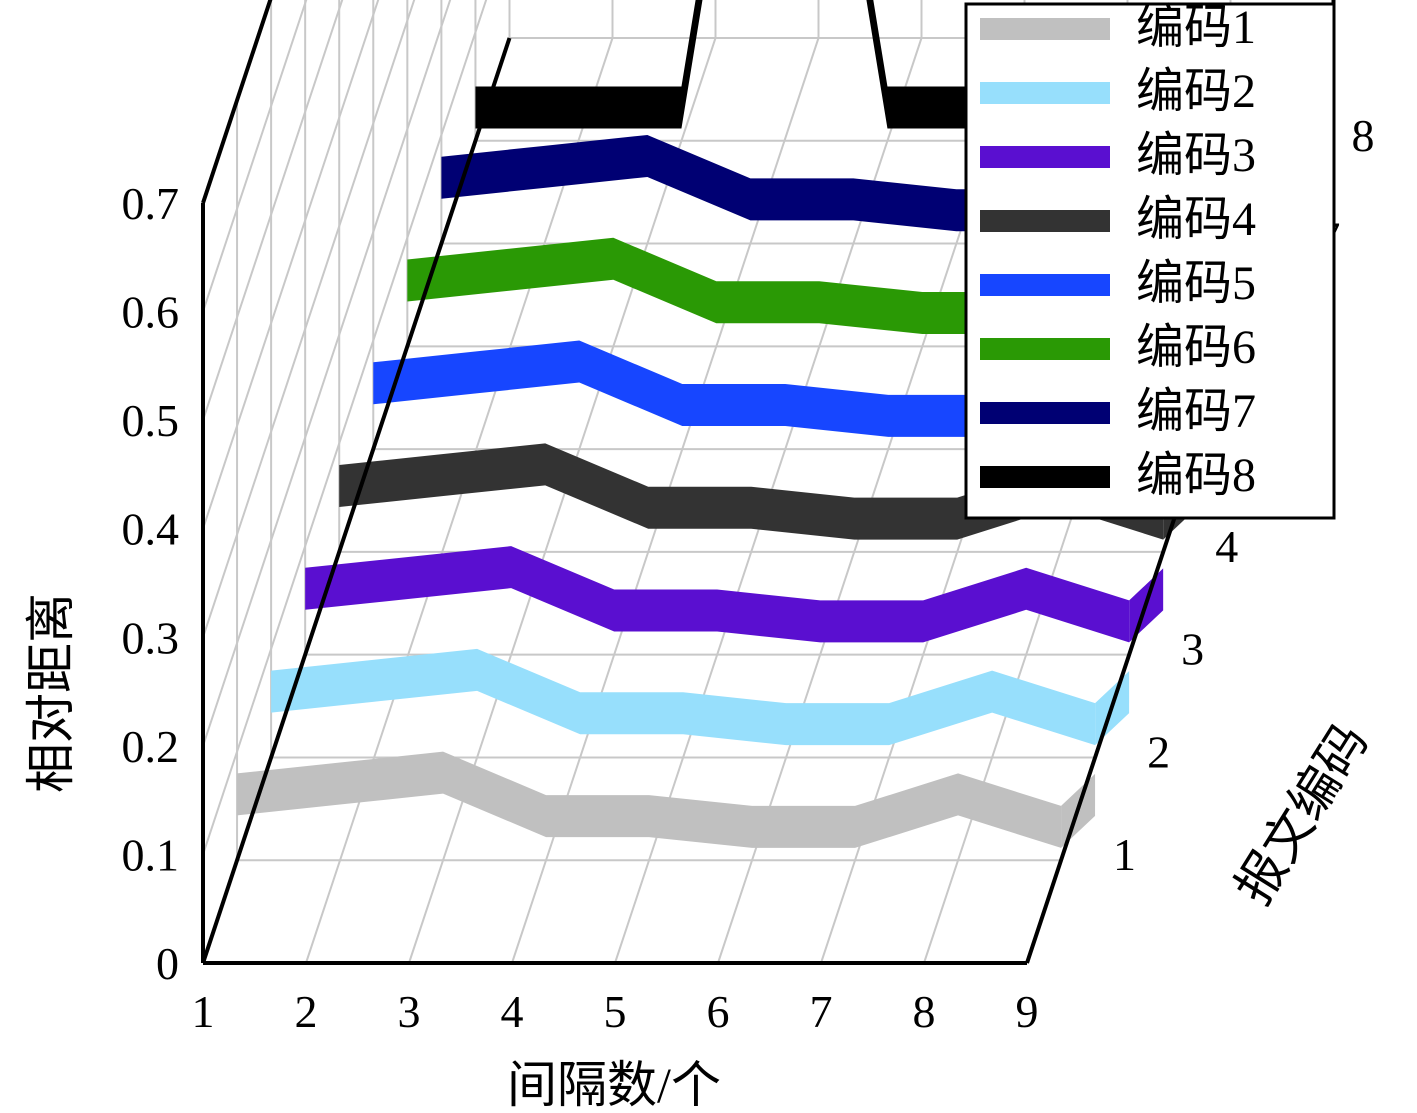 The height and width of the screenshot is (1113, 1417). Describe the element at coordinates (1226, 546) in the screenshot. I see `z-tick-label: 4` at that location.